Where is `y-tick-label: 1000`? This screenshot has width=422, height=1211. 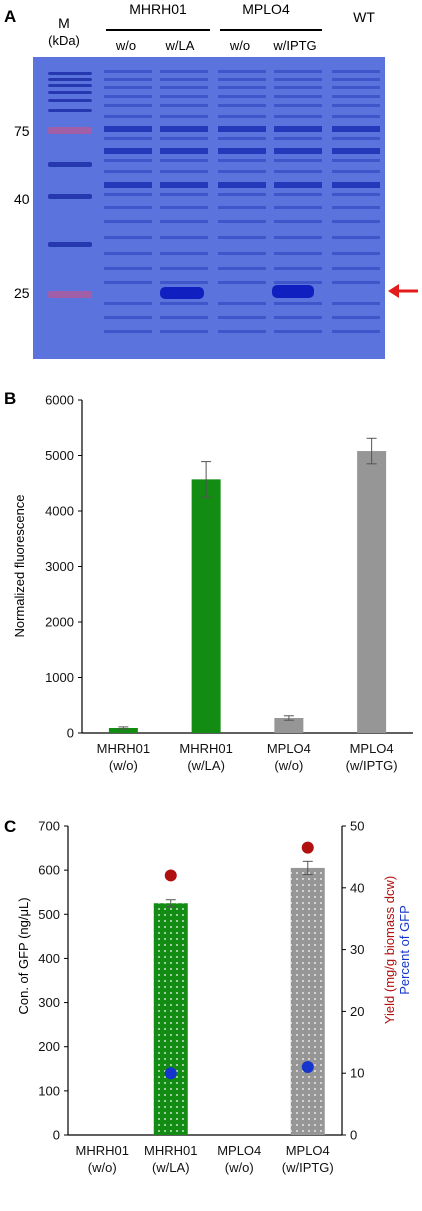
y-tick-label: 1000 is located at coordinates (59, 677).